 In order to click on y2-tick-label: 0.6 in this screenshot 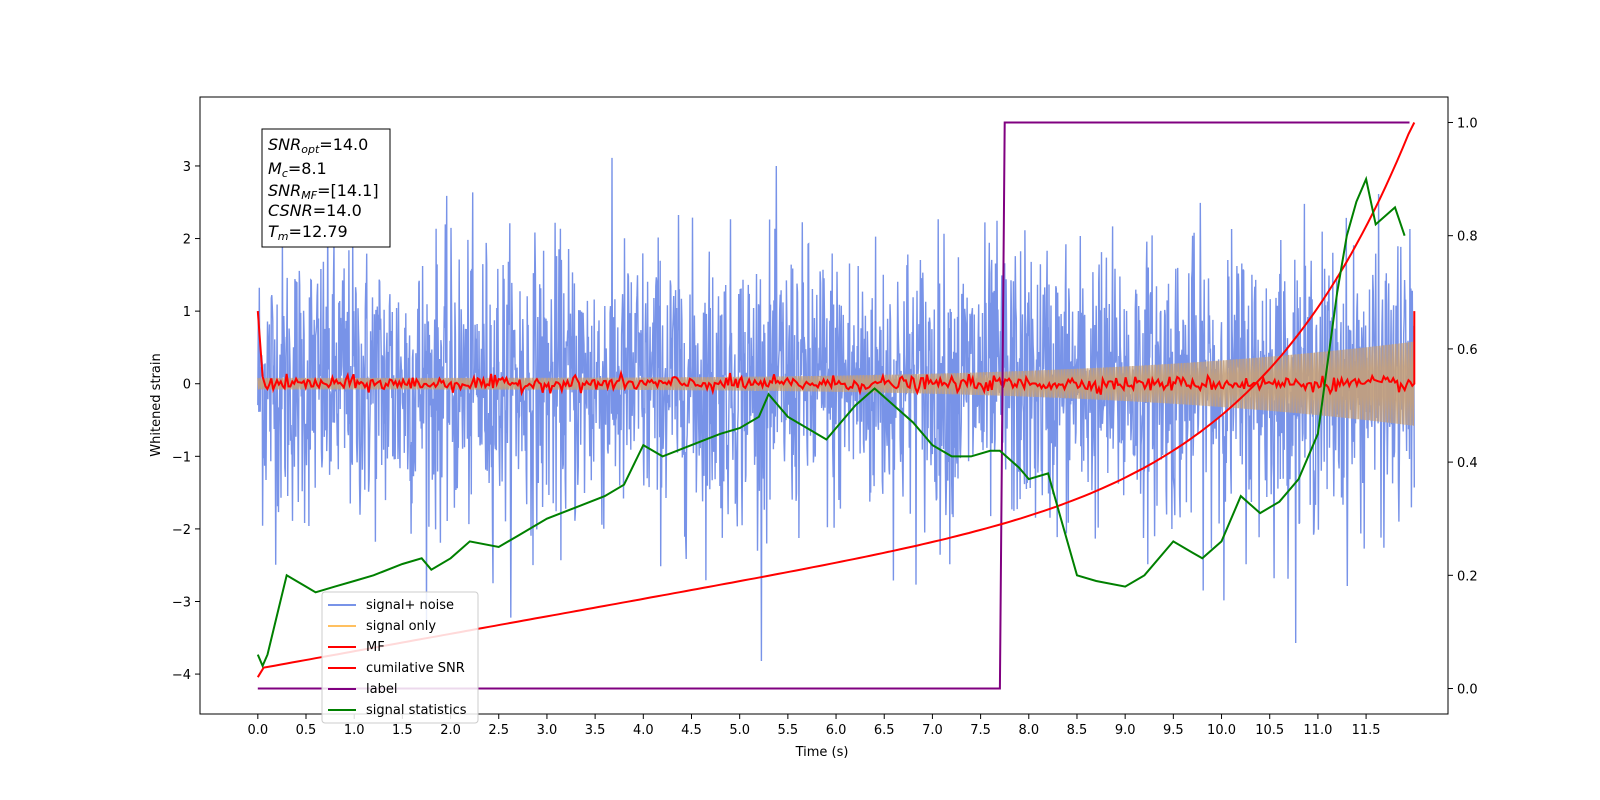, I will do `click(1467, 350)`.